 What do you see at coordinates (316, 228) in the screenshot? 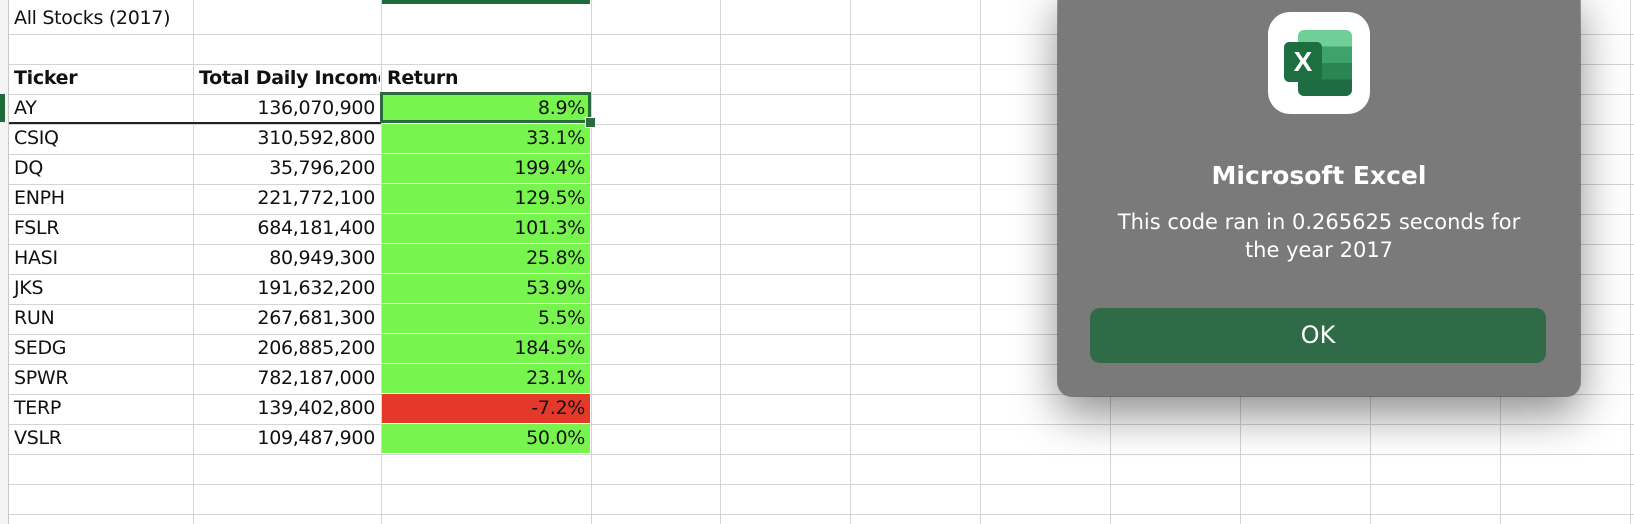
I see `income-cell: 684,181,400` at bounding box center [316, 228].